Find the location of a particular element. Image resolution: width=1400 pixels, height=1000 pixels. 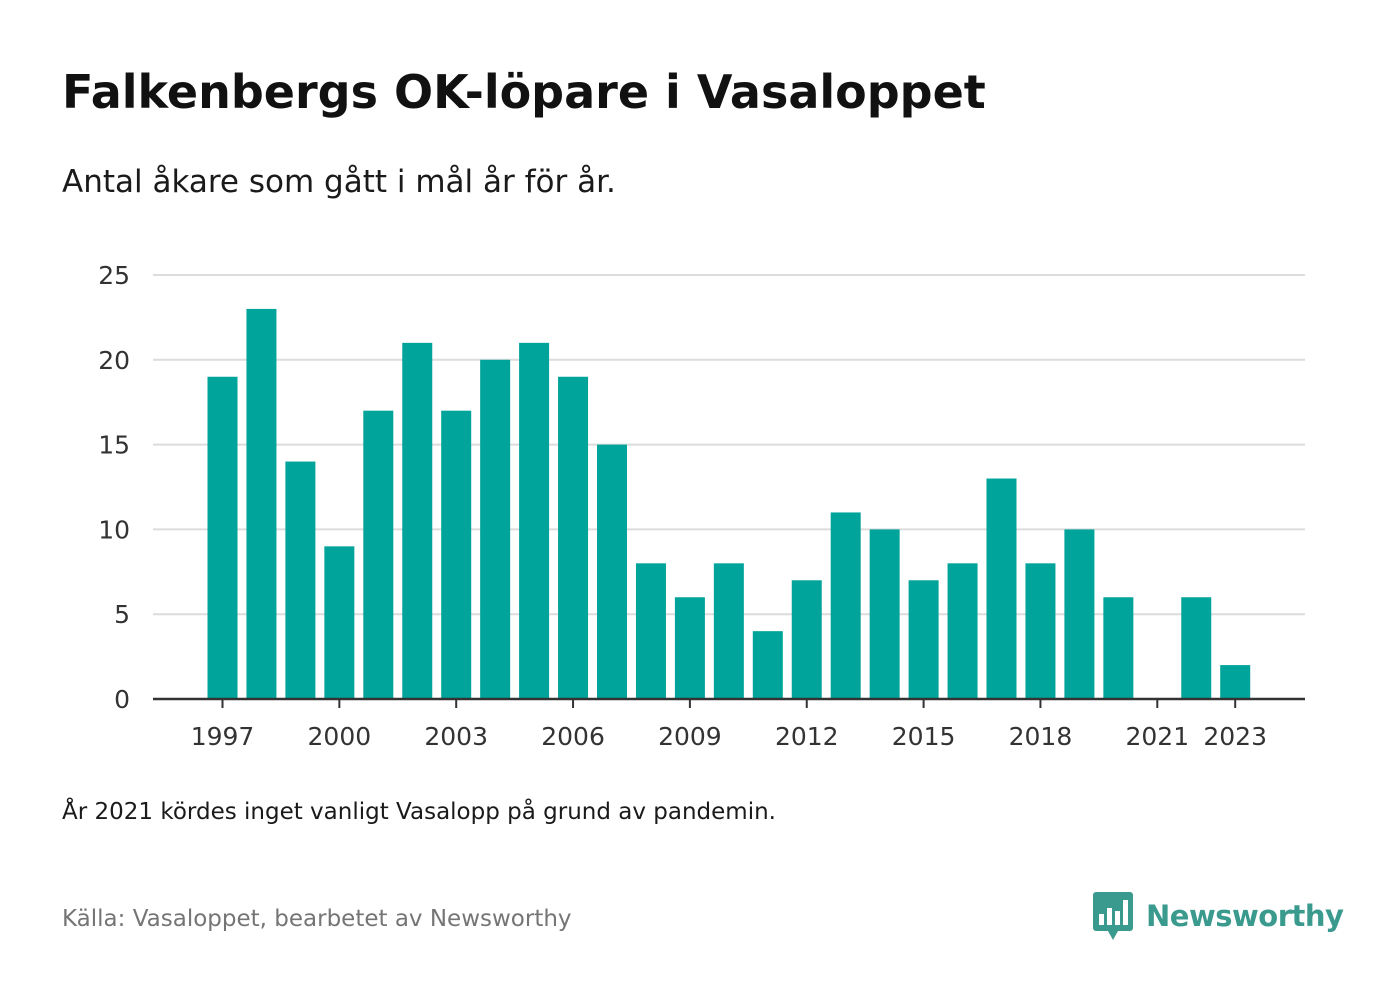

bar-2014 is located at coordinates (884, 614).